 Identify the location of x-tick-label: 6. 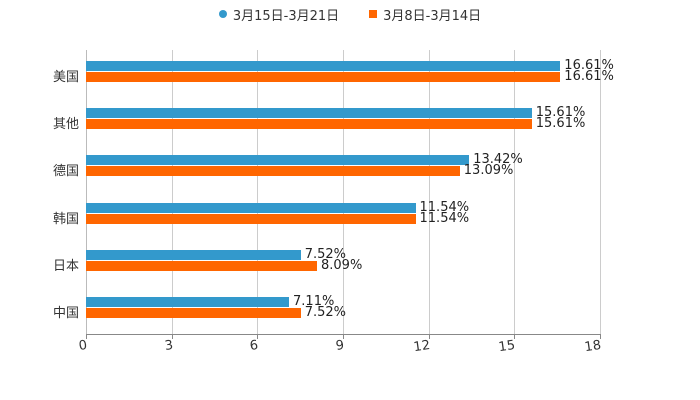
(254, 346).